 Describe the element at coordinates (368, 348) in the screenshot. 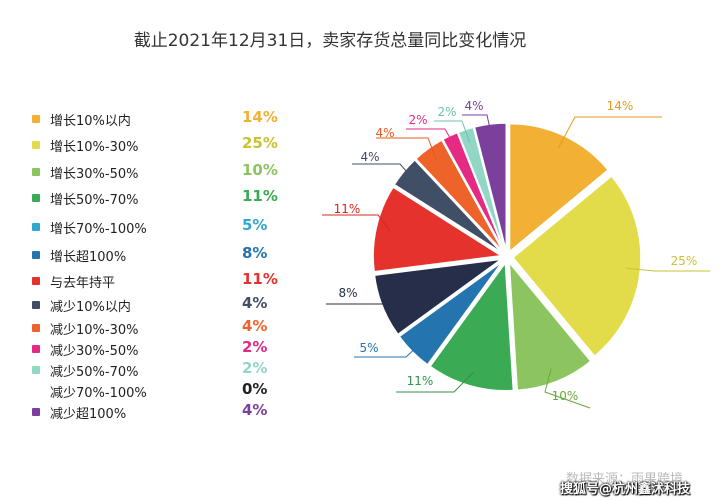

I see `slice-label: 5%` at that location.